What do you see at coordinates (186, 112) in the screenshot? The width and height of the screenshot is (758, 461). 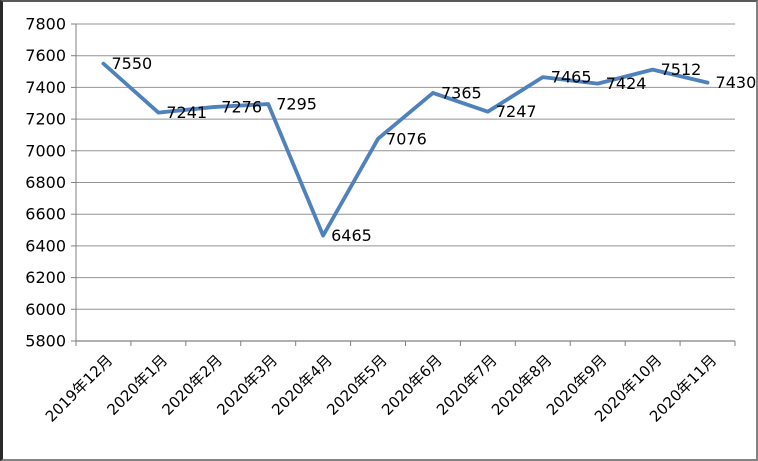 I see `data-label: 7241` at bounding box center [186, 112].